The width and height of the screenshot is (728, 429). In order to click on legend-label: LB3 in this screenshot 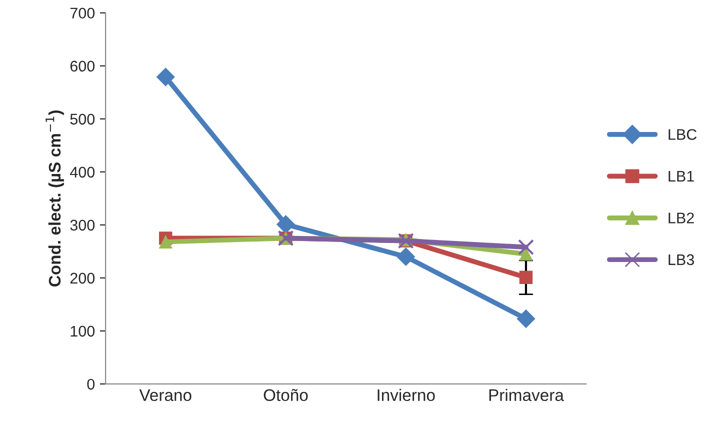, I will do `click(681, 260)`.